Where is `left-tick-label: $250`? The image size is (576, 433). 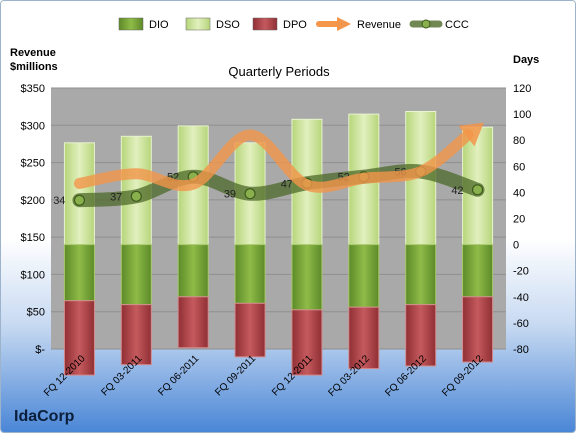
left-tick-label: $250 is located at coordinates (33, 164).